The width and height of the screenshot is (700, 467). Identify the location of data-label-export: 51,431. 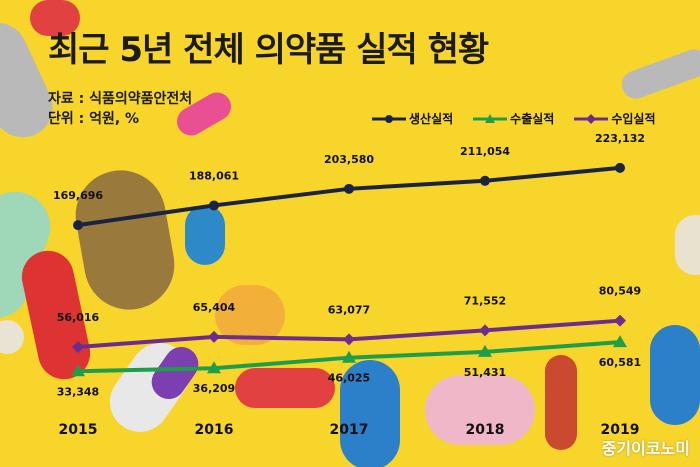
(485, 372).